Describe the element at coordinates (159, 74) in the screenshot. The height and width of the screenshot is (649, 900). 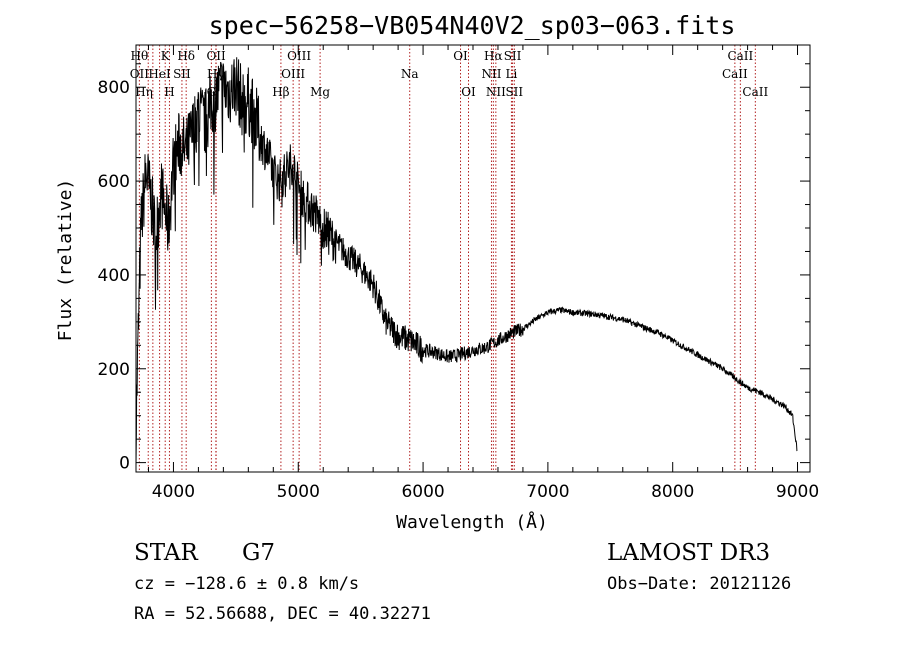
I see `spectral-line-label: HeI` at that location.